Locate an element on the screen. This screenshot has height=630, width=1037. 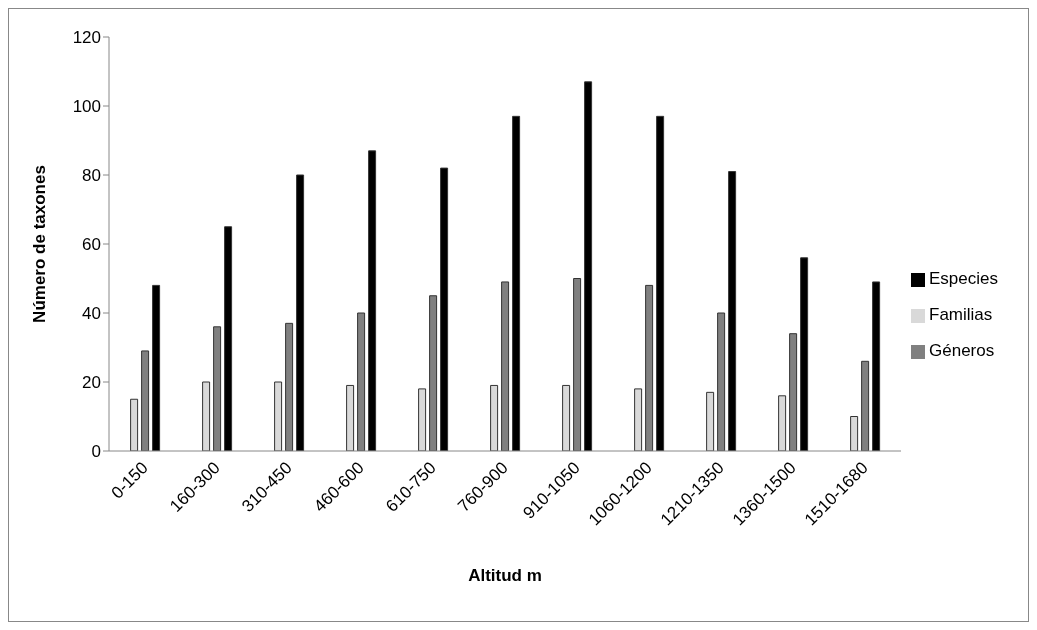
y-tick-label: 80 is located at coordinates (91, 176).